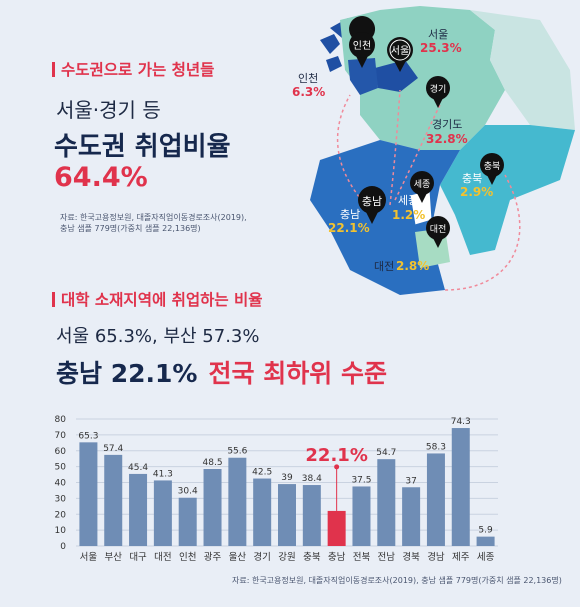 The height and width of the screenshot is (607, 580). Describe the element at coordinates (113, 557) in the screenshot. I see `x-tick-label: 부산` at that location.